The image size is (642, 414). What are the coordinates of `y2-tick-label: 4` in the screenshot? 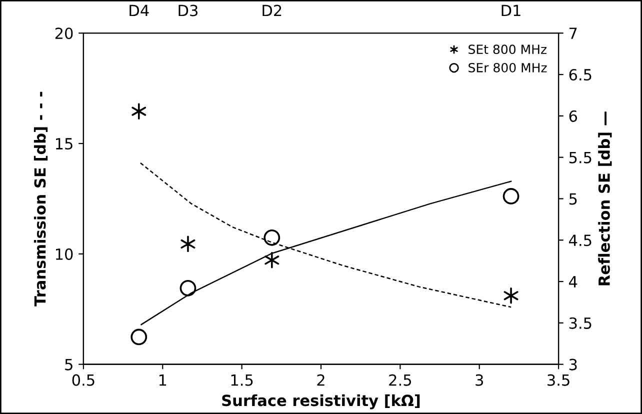 It's located at (573, 282).